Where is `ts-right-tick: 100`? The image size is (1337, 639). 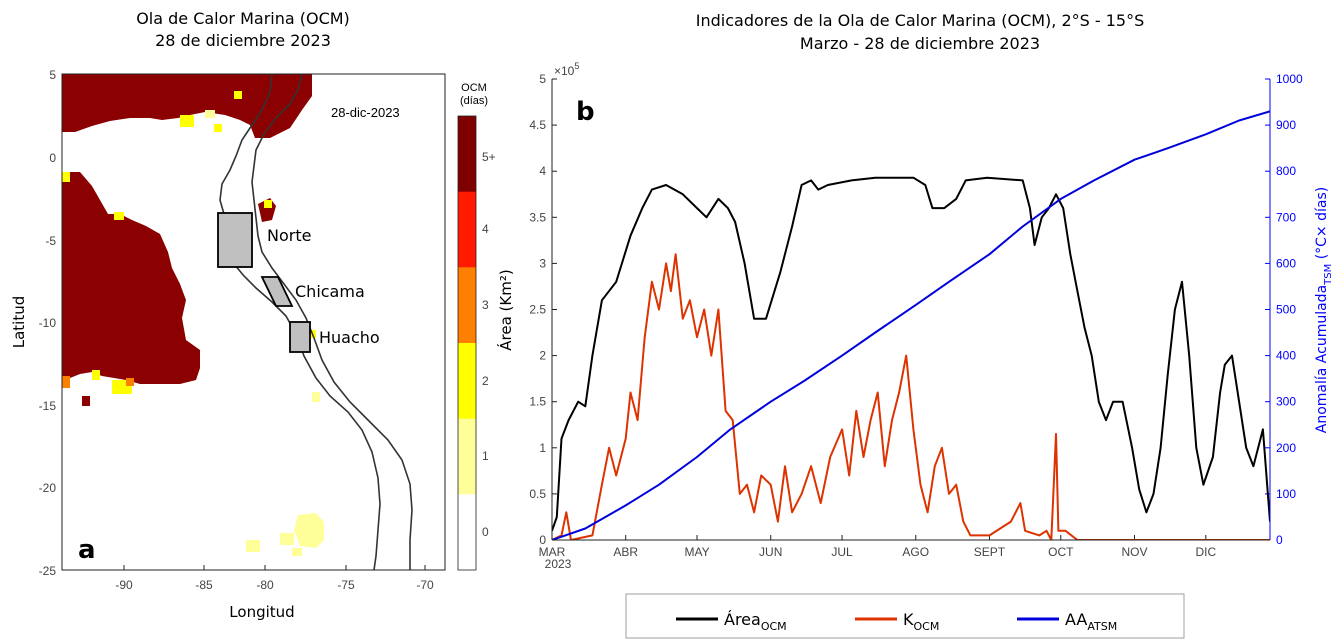
ts-right-tick: 100 is located at coordinates (1286, 494).